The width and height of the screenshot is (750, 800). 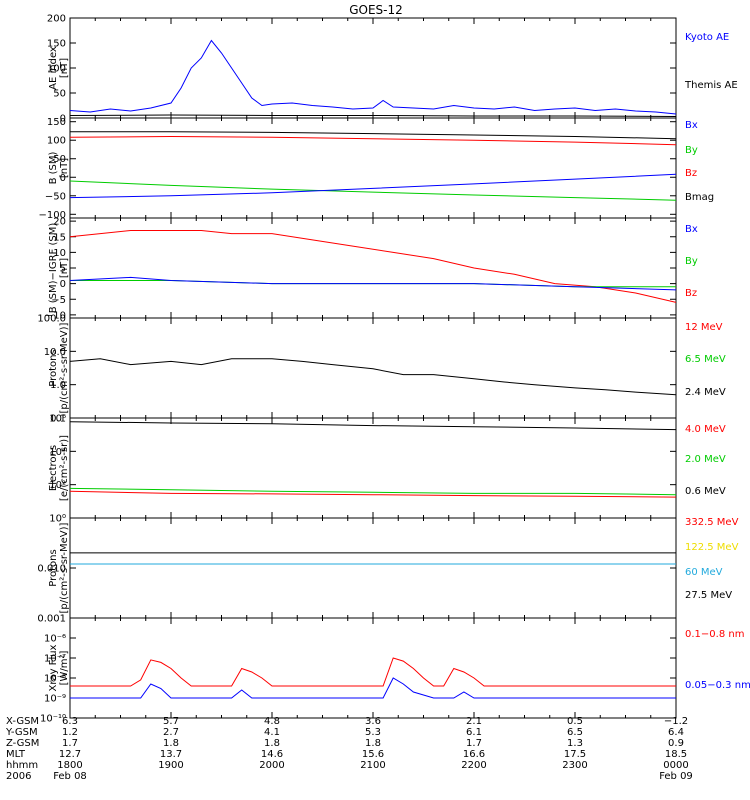 What do you see at coordinates (714, 634) in the screenshot?
I see `legend-entry: 0.1−0.8 nm` at bounding box center [714, 634].